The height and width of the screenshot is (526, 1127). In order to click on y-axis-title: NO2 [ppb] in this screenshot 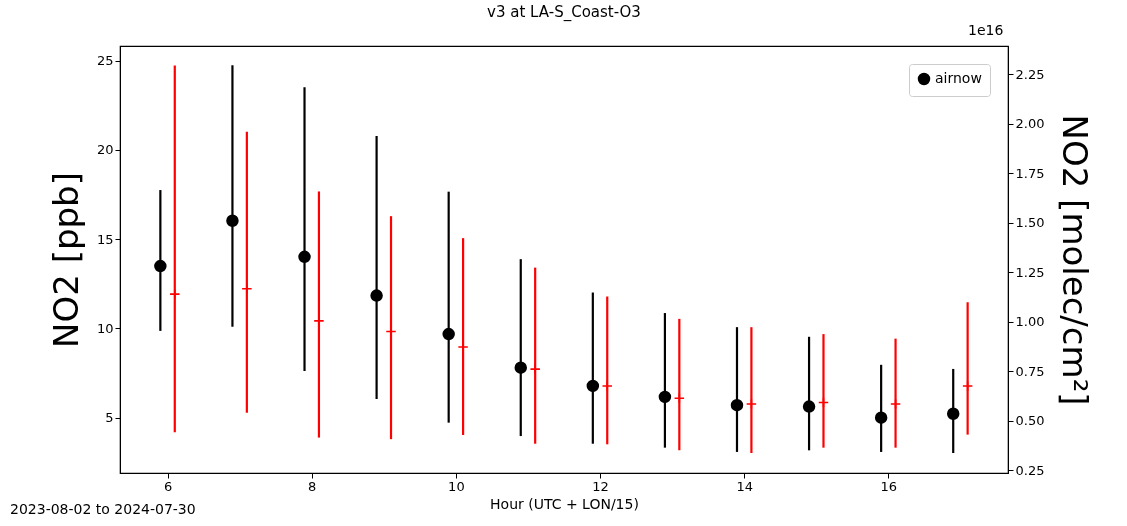, I will do `click(65, 260)`.